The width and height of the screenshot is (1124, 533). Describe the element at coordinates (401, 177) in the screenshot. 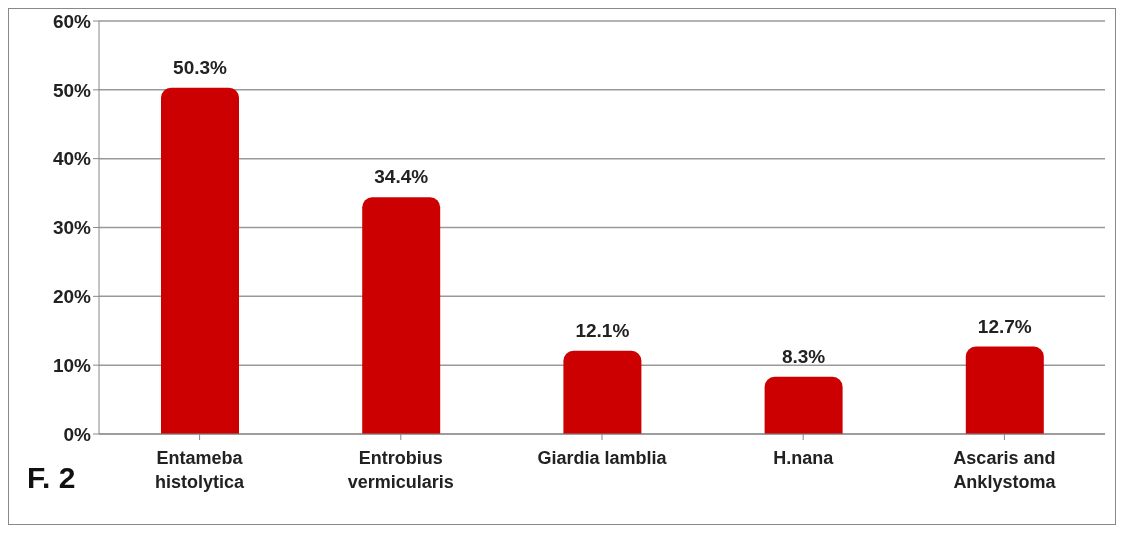

I see `data-label: 34.4%` at that location.